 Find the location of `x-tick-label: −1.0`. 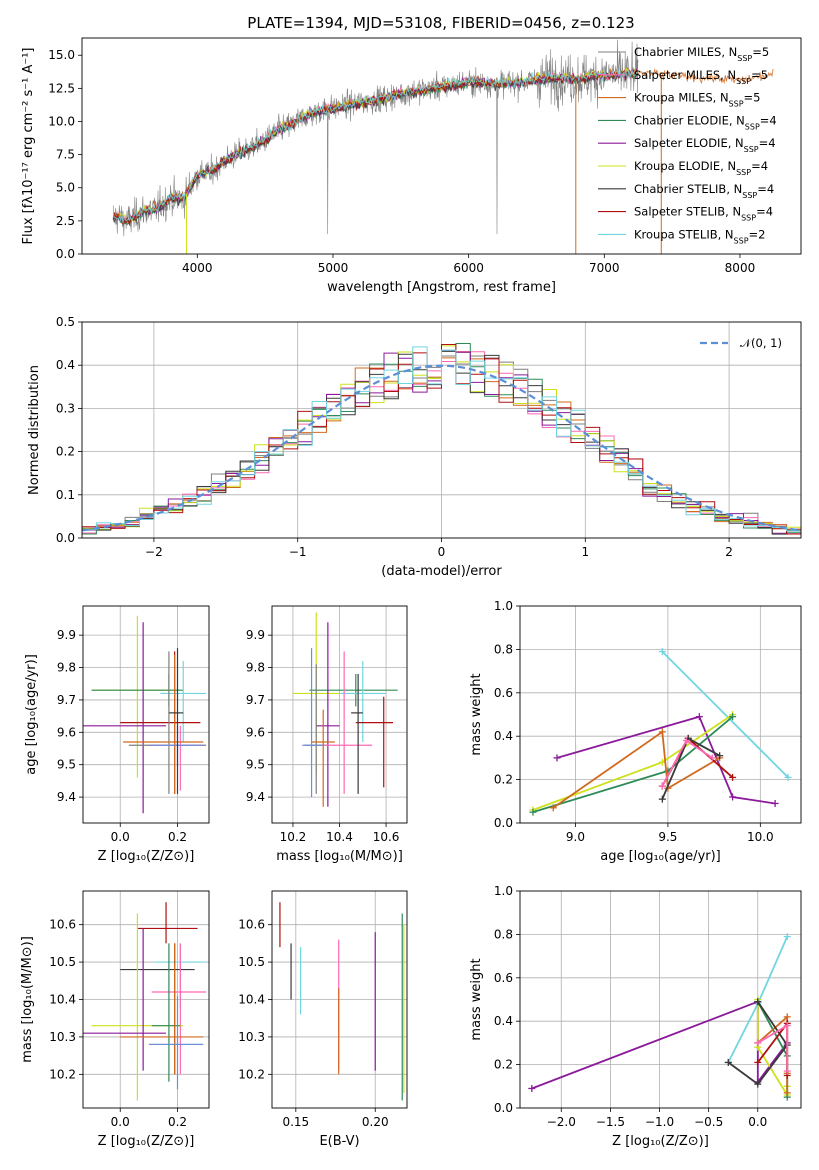

x-tick-label: −1.0 is located at coordinates (659, 1122).